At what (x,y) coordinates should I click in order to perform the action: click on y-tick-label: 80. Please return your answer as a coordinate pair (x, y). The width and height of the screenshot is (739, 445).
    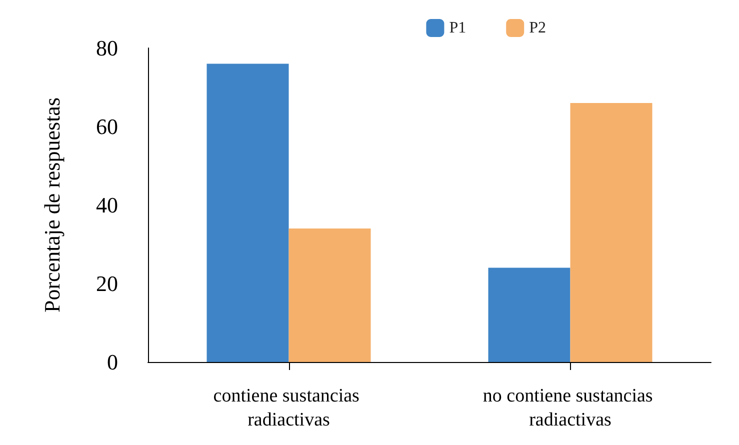
    Looking at the image, I should click on (107, 48).